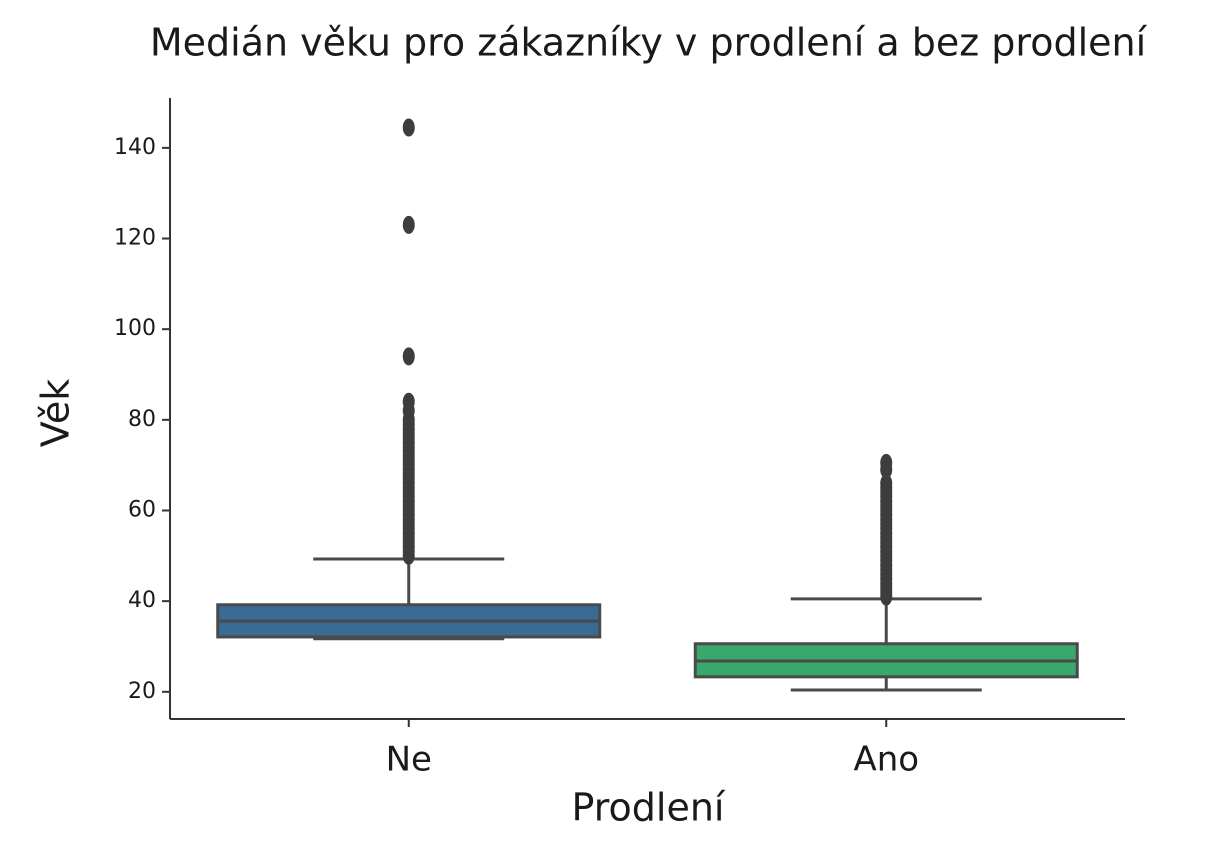 Image resolution: width=1232 pixels, height=864 pixels. I want to click on y-axis-label: Věk, so click(56, 413).